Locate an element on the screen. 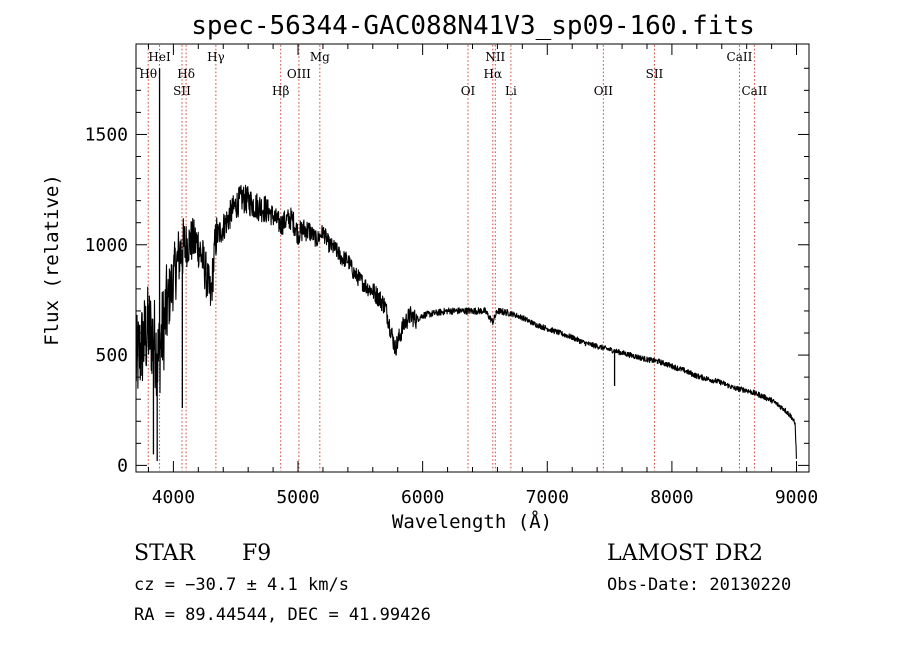  redshift-text: cz = −30.7 ± 4.1 km/s is located at coordinates (241, 585).